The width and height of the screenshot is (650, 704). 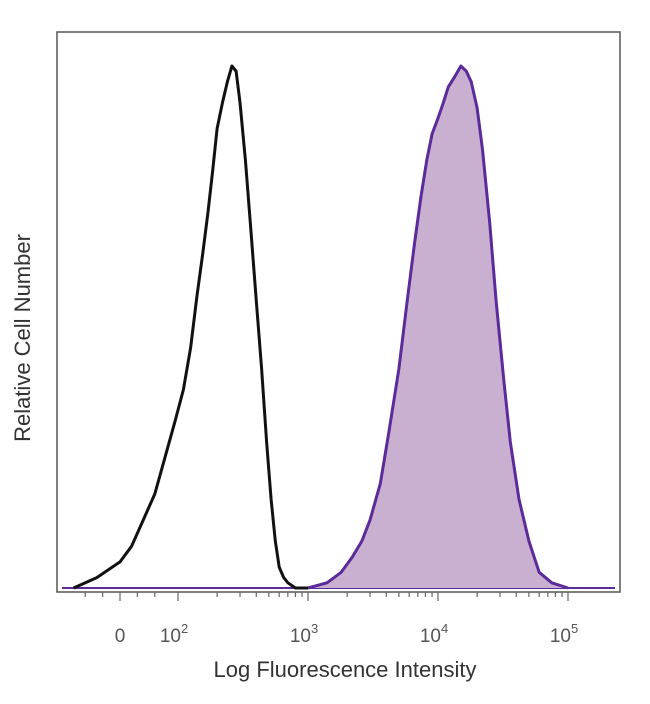 I want to click on x-tick-label: 10⁵, so click(x=564, y=634).